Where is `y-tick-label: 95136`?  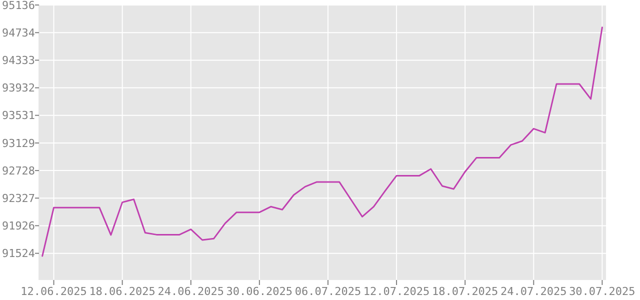 y-tick-label: 95136 is located at coordinates (19, 6).